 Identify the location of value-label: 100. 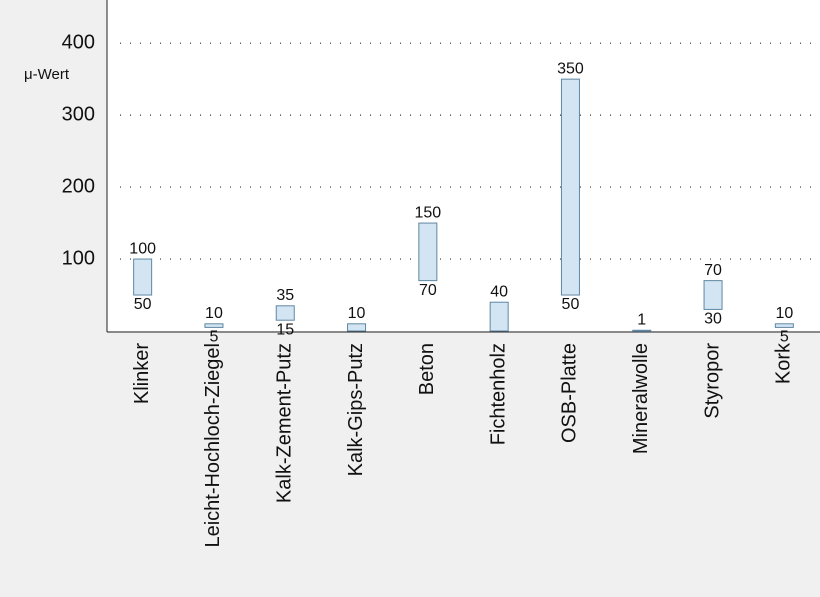
(142, 248).